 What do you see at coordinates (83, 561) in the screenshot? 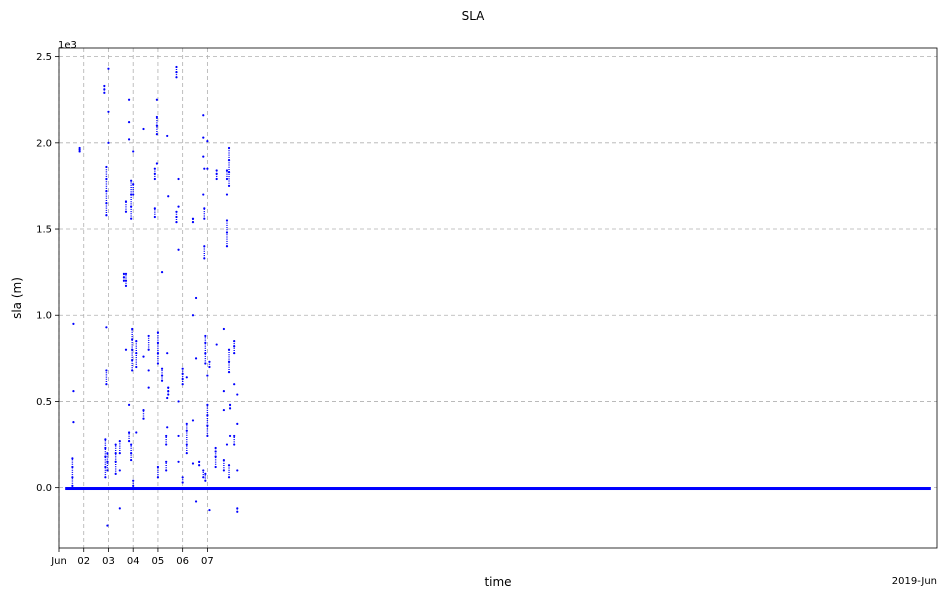
I see `x-tick-label: 02` at bounding box center [83, 561].